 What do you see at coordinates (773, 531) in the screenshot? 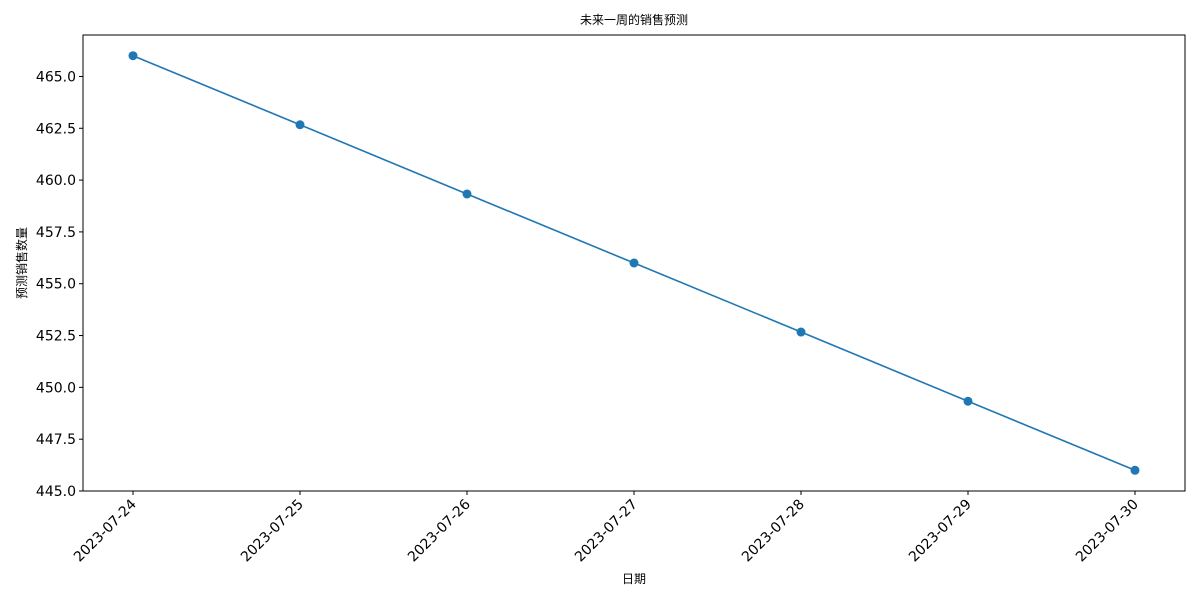
I see `x-tick-label: 2023-07-28` at bounding box center [773, 531].